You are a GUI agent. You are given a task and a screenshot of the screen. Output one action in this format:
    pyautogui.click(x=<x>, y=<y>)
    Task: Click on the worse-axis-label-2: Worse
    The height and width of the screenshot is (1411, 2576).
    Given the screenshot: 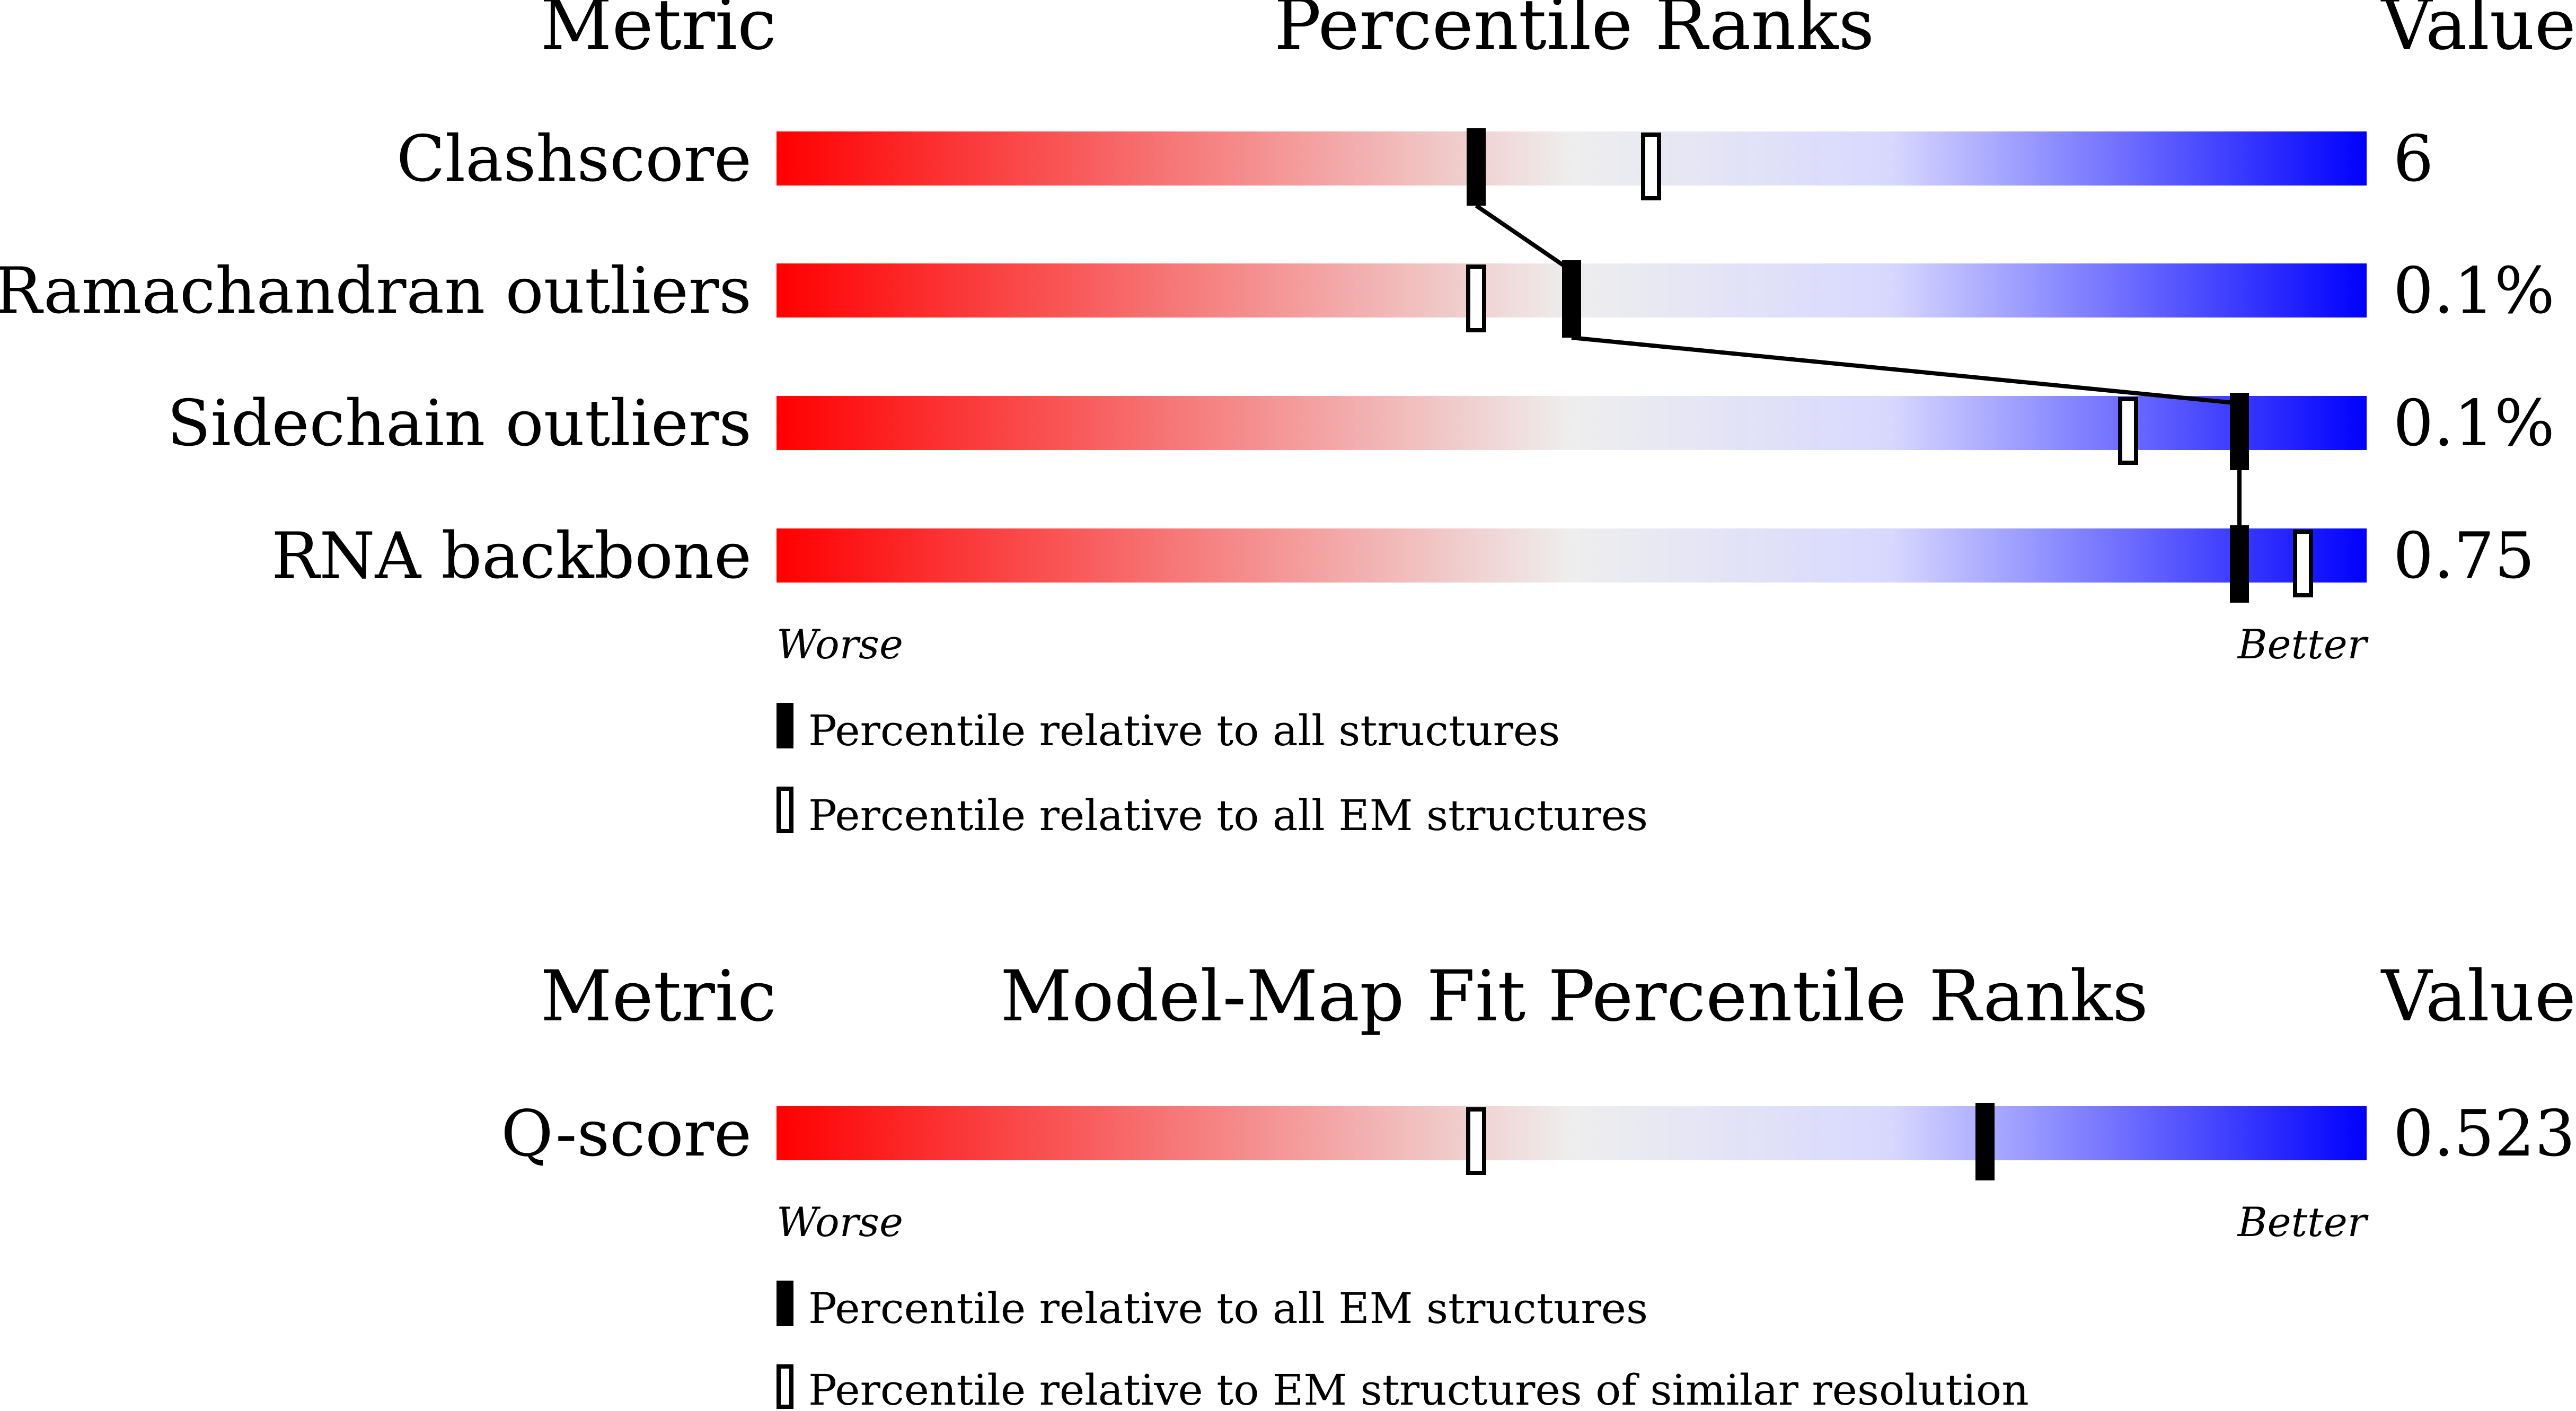 What is the action you would take?
    pyautogui.click(x=840, y=1222)
    